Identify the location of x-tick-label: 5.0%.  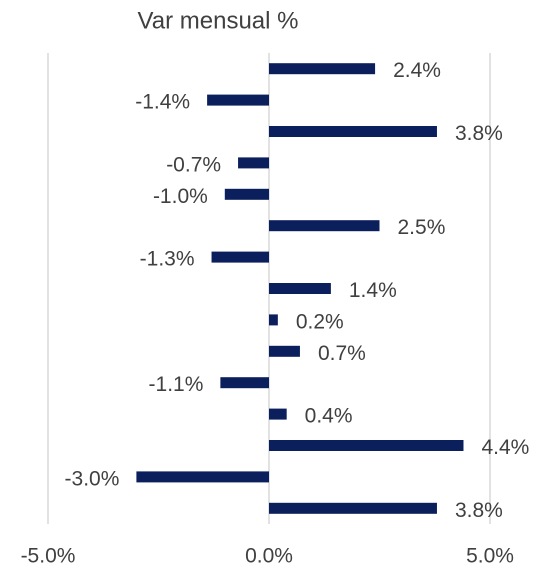
(490, 556).